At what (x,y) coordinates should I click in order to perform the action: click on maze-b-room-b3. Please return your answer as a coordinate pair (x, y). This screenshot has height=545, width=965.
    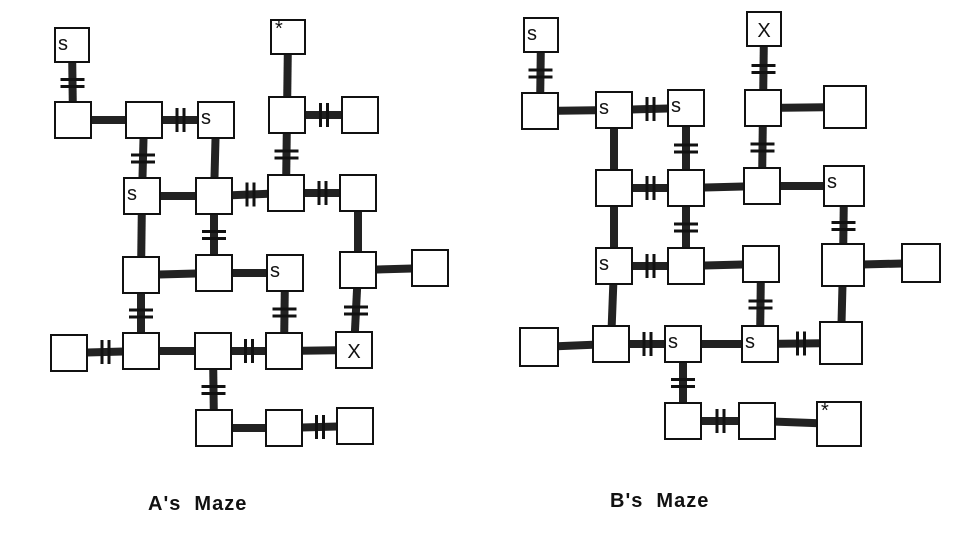
    Looking at the image, I should click on (540, 111).